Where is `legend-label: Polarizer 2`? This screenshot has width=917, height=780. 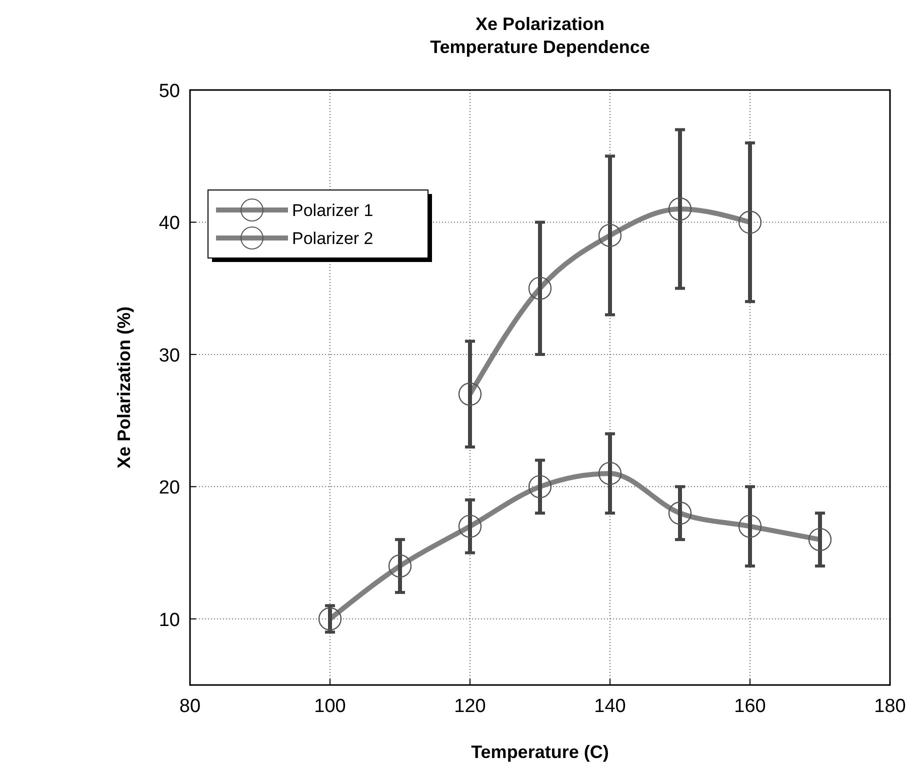
legend-label: Polarizer 2 is located at coordinates (333, 238).